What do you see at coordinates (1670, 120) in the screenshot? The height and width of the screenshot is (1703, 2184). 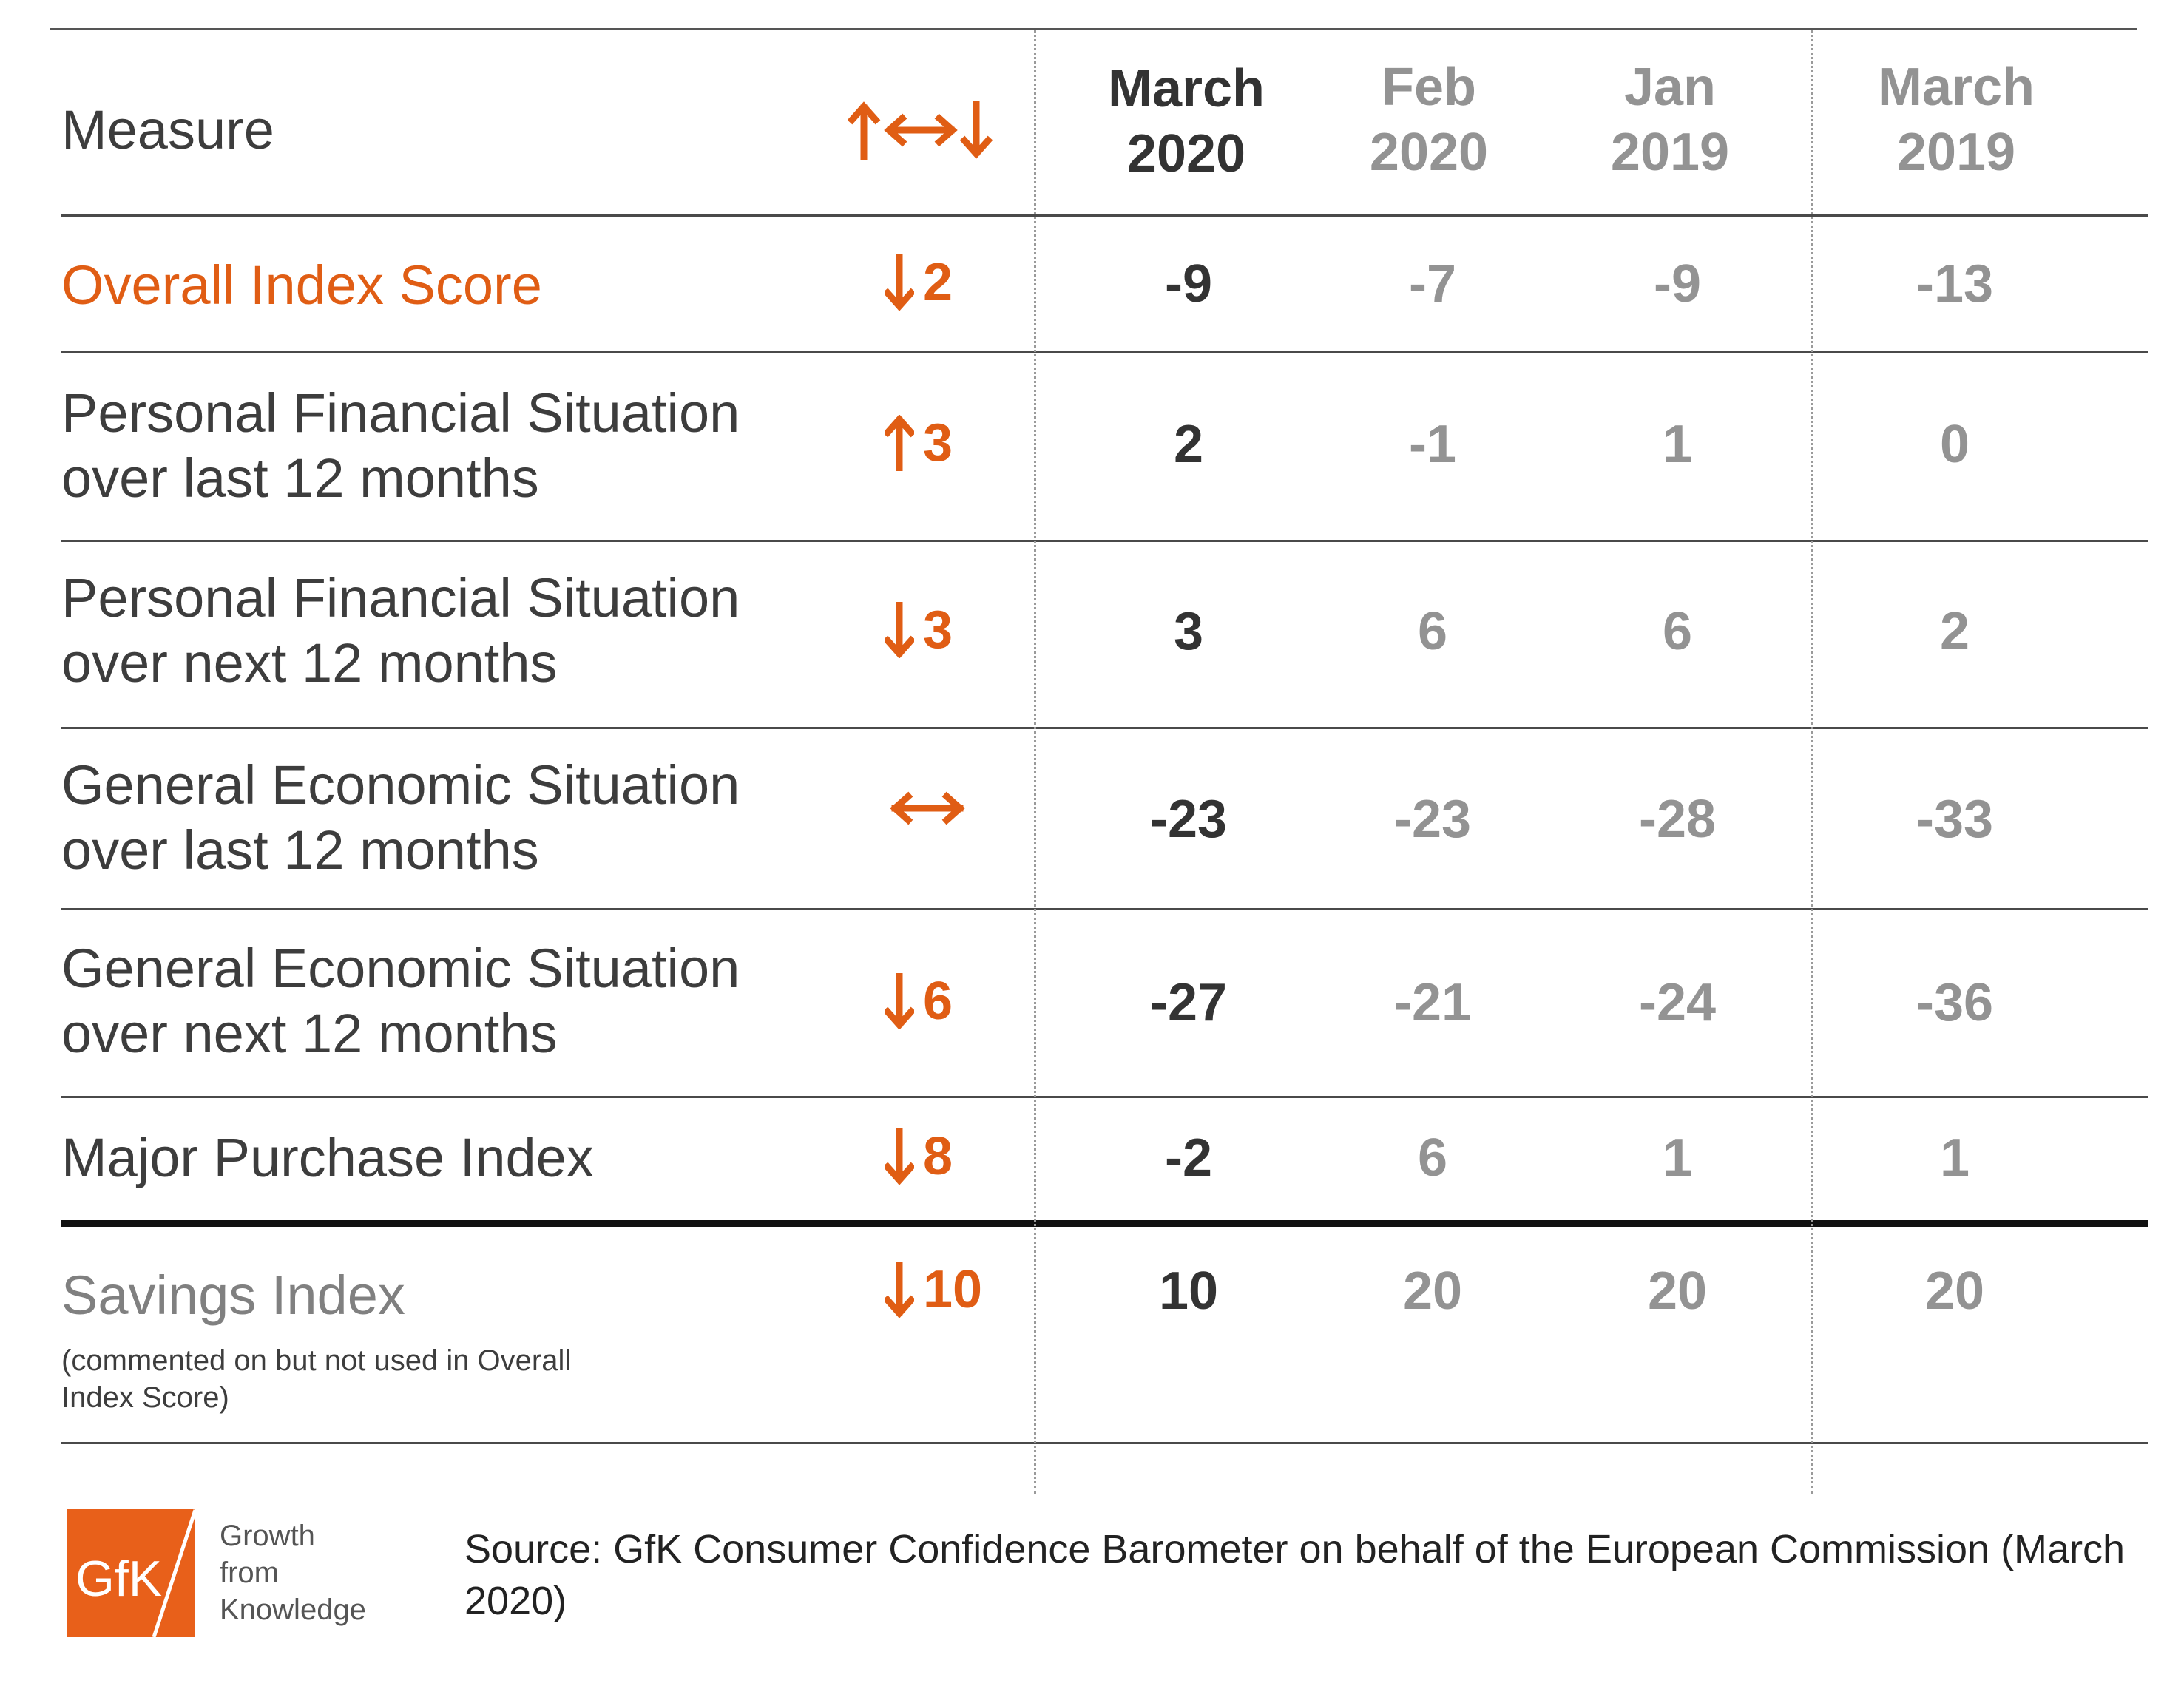 I see `col-header-jan-2019: Jan 2019` at bounding box center [1670, 120].